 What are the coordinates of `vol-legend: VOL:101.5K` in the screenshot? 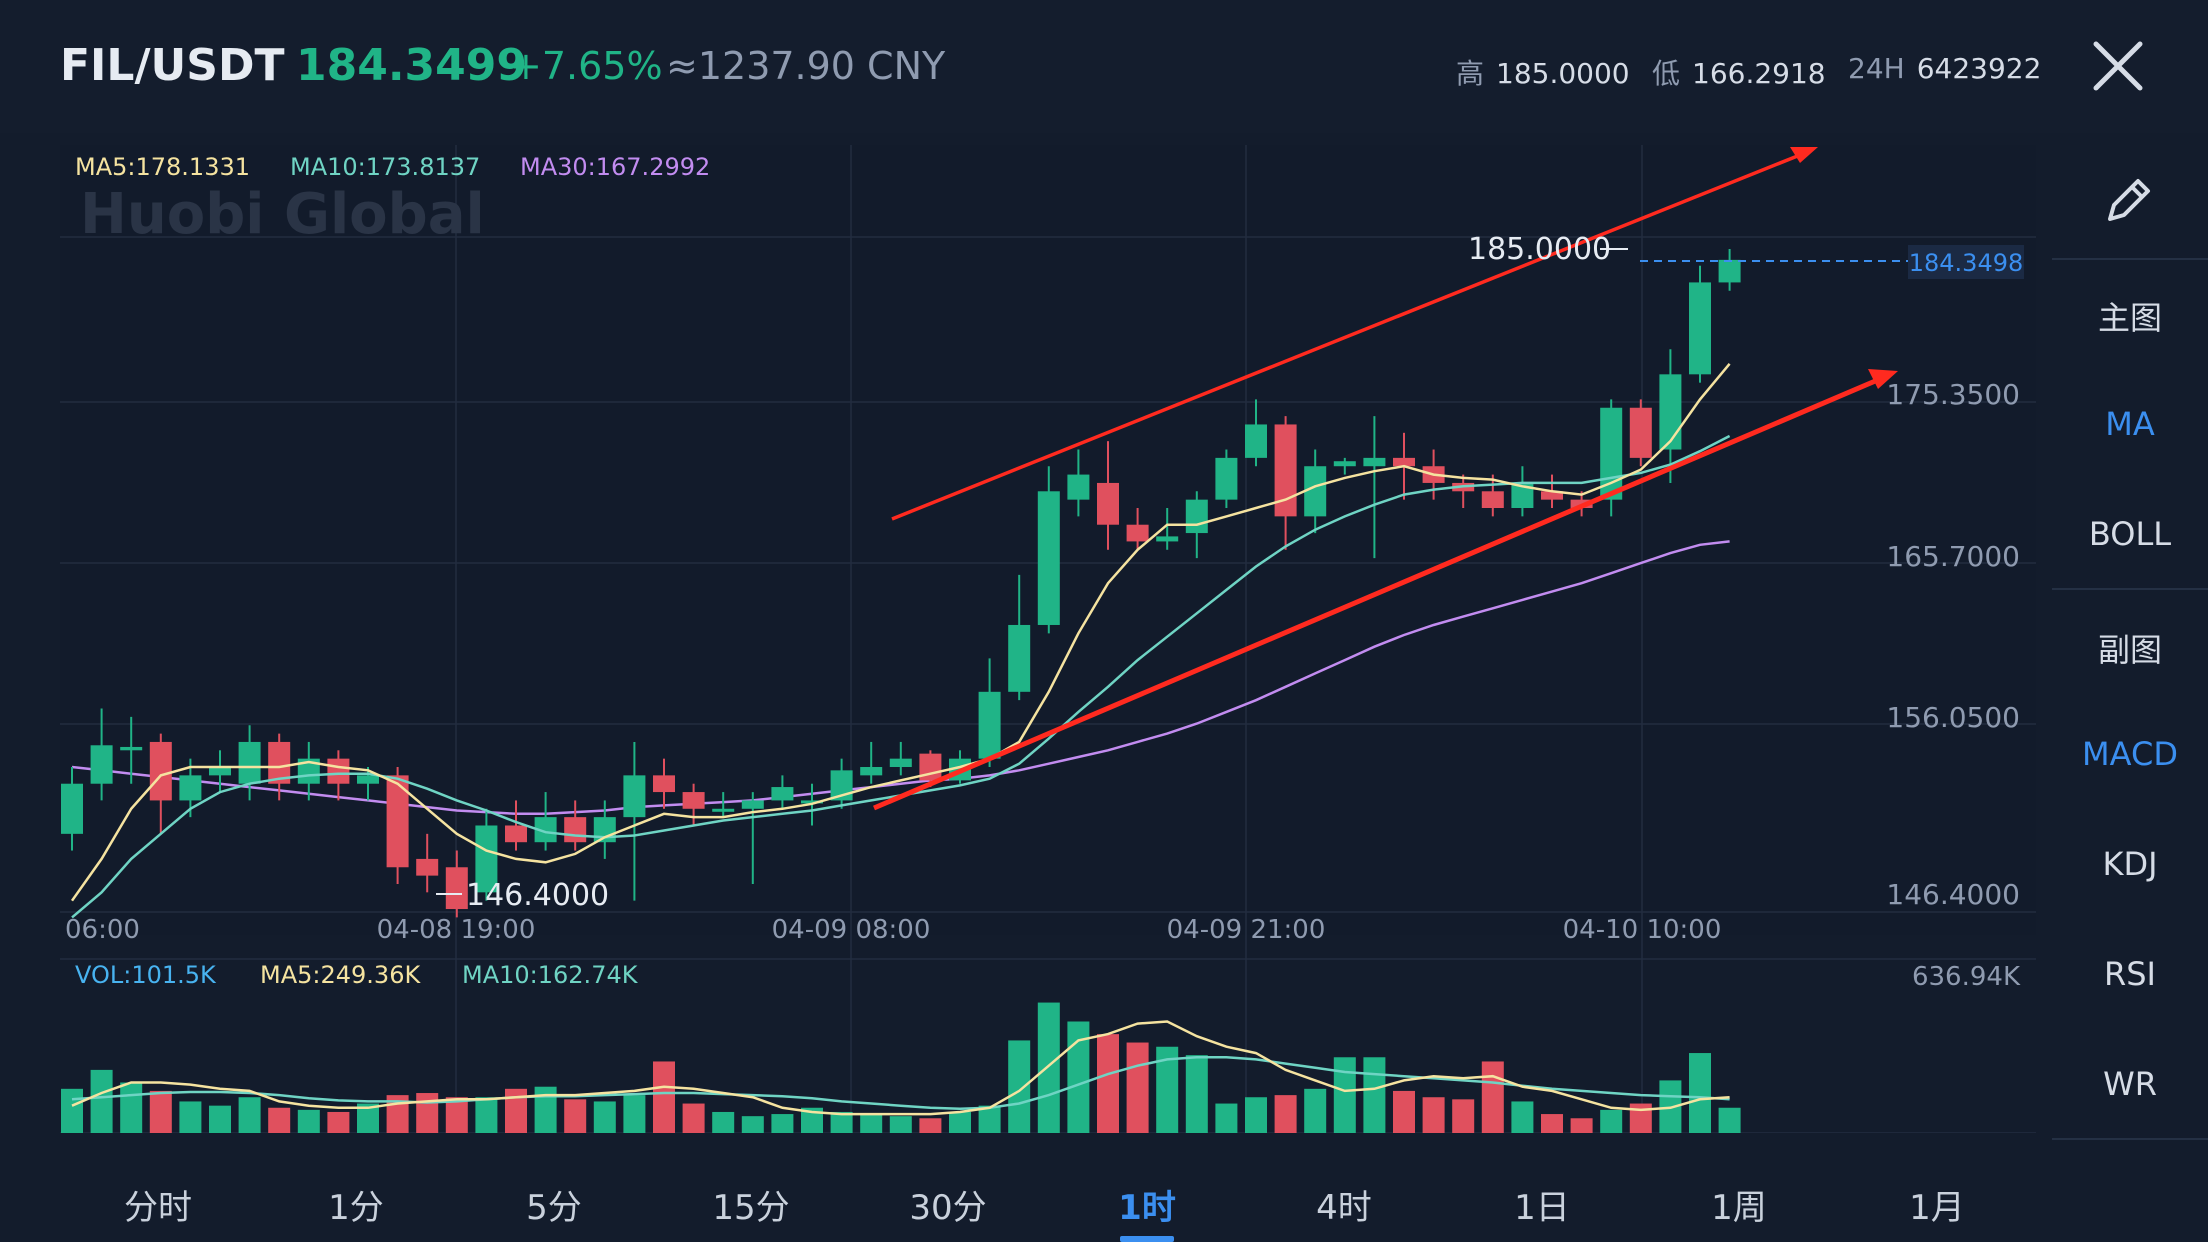 It's located at (146, 975).